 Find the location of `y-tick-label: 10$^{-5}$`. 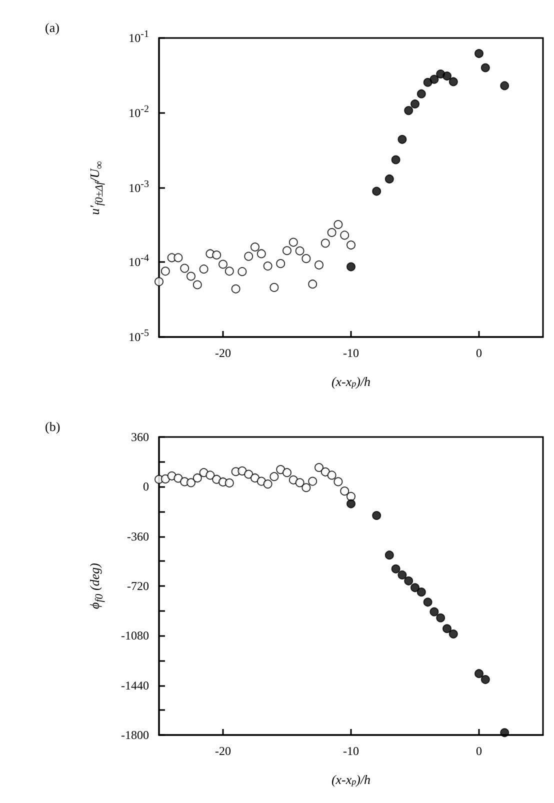

y-tick-label: 10$^{-5}$ is located at coordinates (138, 337).